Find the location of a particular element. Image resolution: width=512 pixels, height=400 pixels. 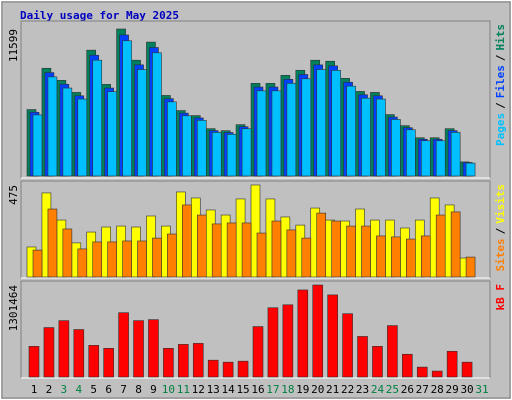

x-tick-label: 10 is located at coordinates (168, 389).